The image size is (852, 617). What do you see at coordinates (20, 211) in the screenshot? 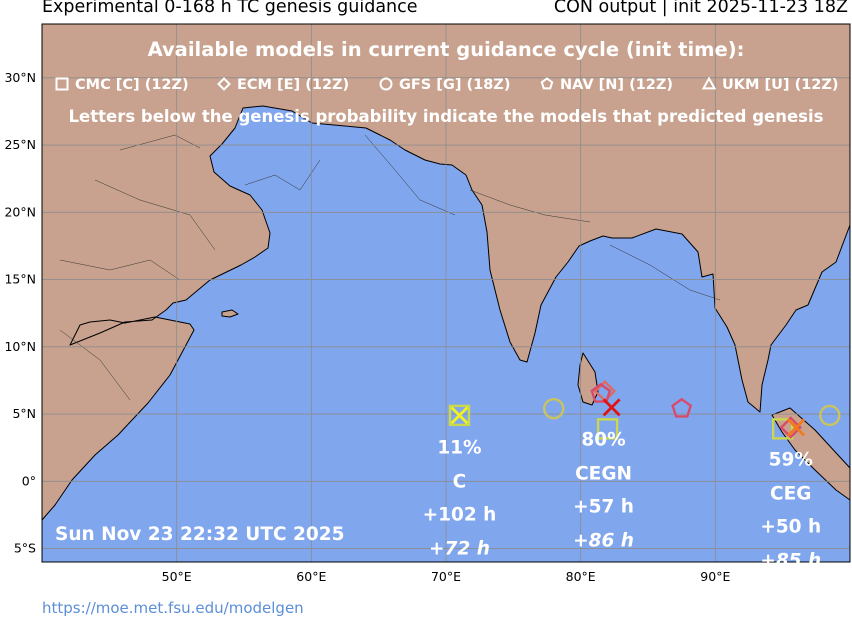
I see `lat-tick-label: 20°N` at bounding box center [20, 211].